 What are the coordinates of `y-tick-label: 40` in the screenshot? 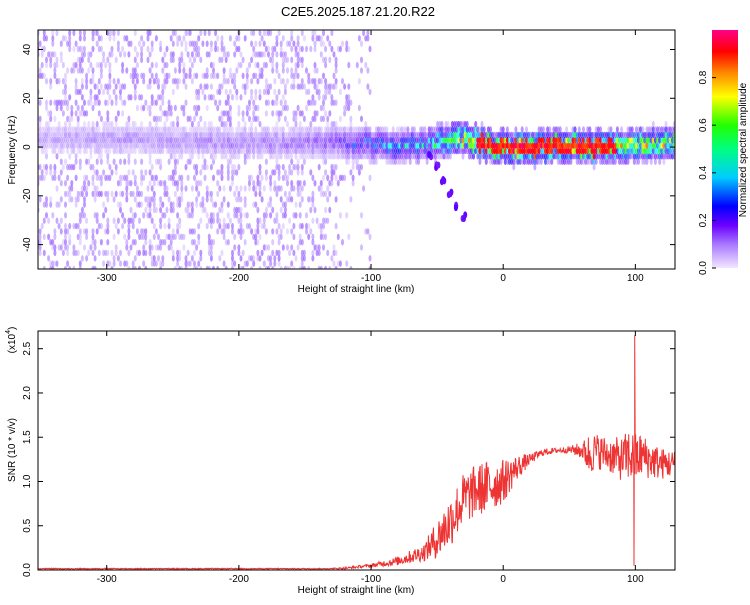 It's located at (27, 50).